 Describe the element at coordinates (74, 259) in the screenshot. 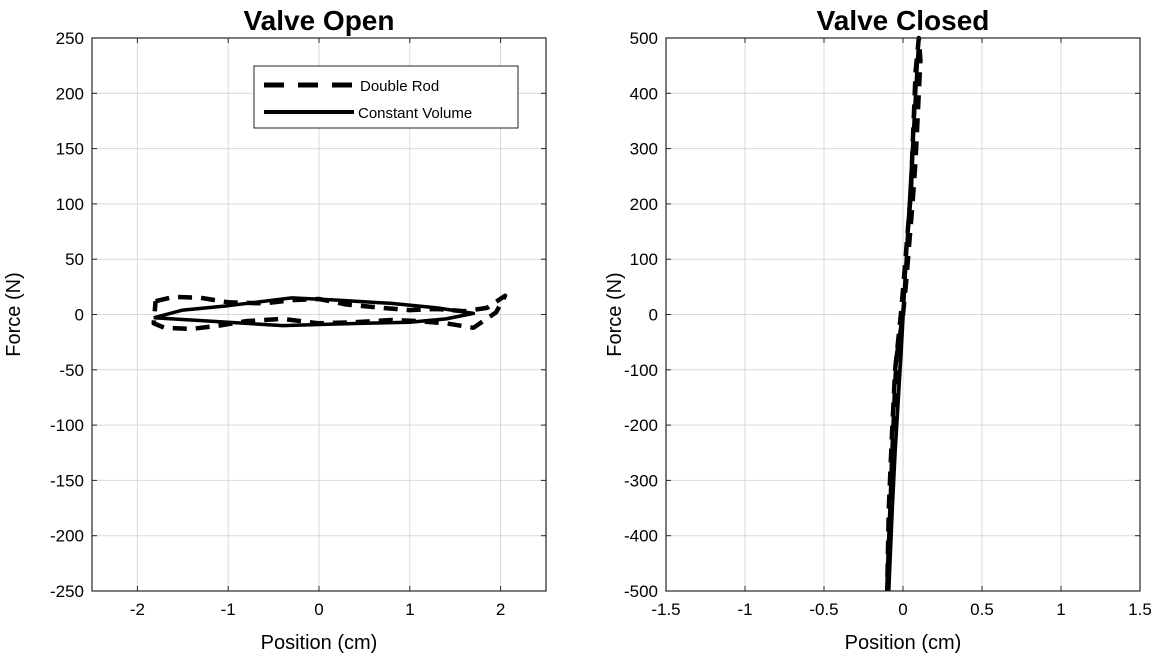

I see `valve-open-y-tick-label: 50` at that location.